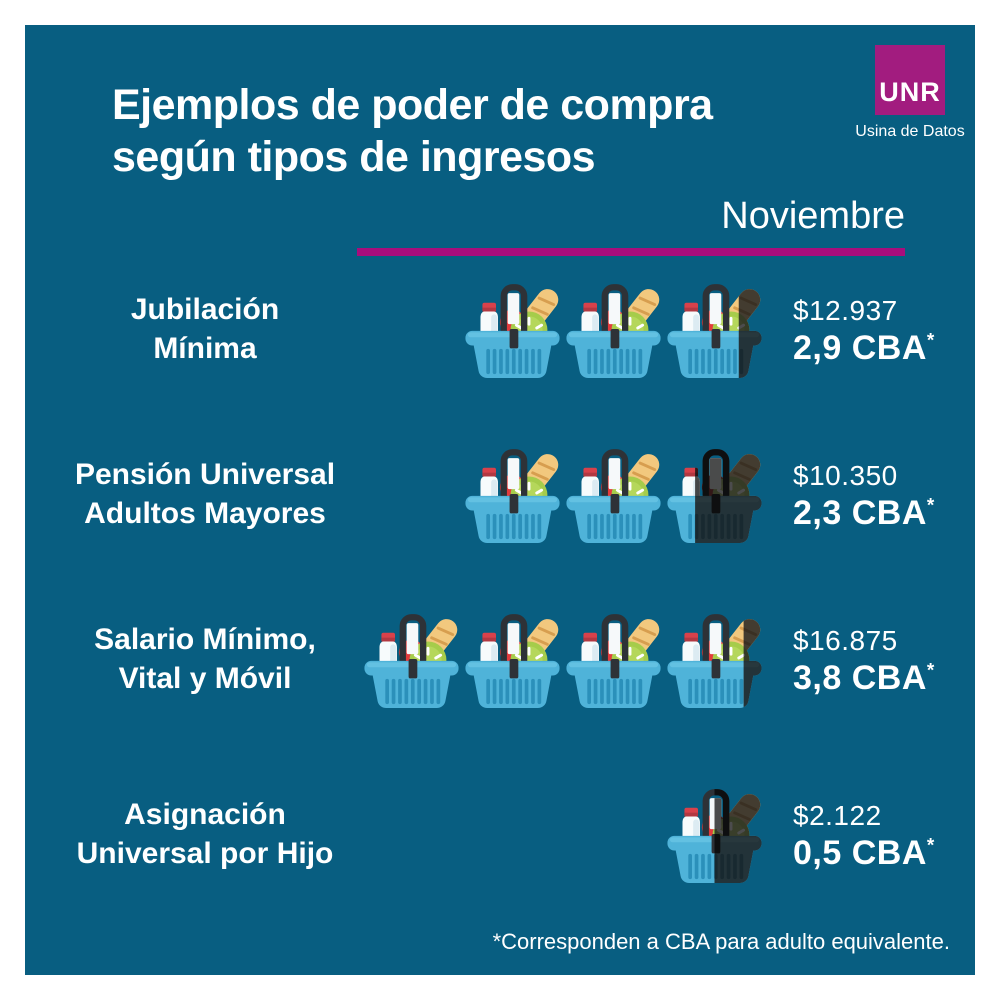 The height and width of the screenshot is (1000, 1000). What do you see at coordinates (813, 216) in the screenshot?
I see `period-label: Noviembre` at bounding box center [813, 216].